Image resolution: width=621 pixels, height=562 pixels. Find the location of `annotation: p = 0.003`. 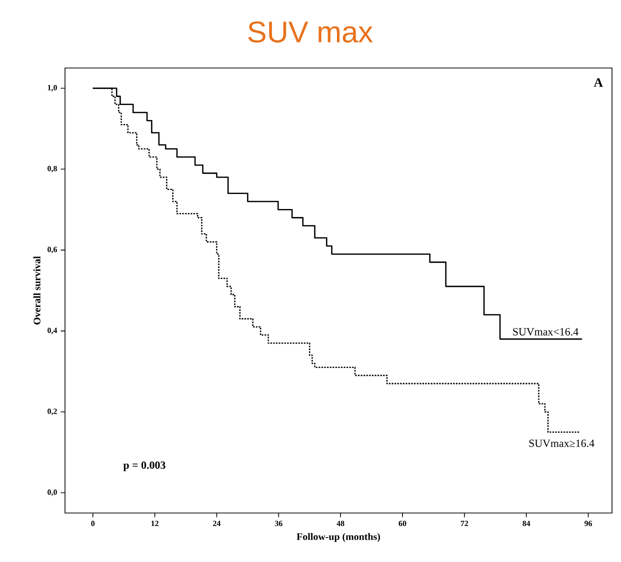

annotation: p = 0.003 is located at coordinates (144, 466).